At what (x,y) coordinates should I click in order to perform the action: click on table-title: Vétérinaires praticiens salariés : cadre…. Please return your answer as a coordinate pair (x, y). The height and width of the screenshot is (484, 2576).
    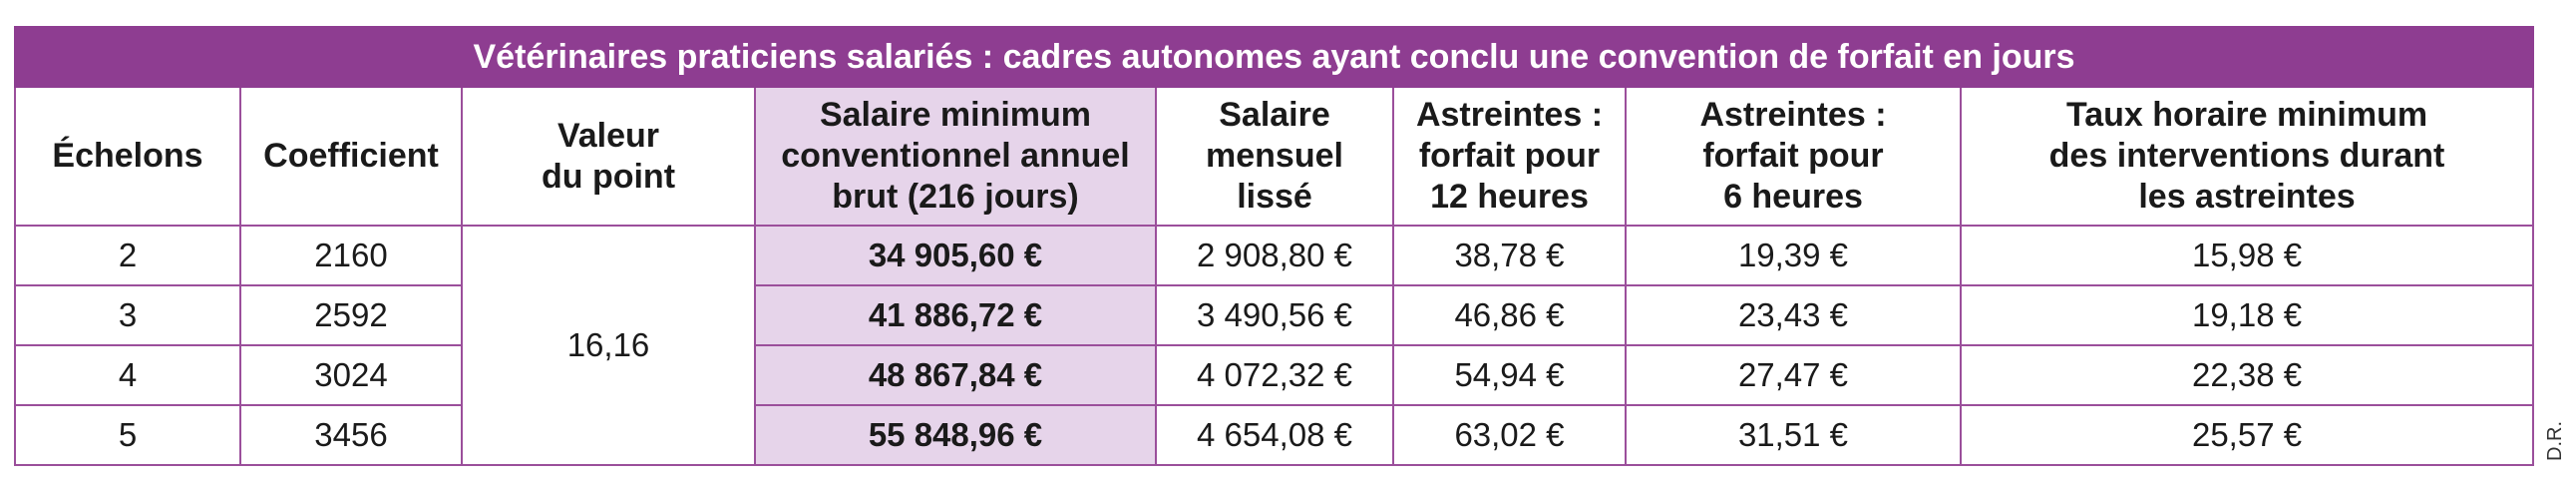
    Looking at the image, I should click on (1274, 57).